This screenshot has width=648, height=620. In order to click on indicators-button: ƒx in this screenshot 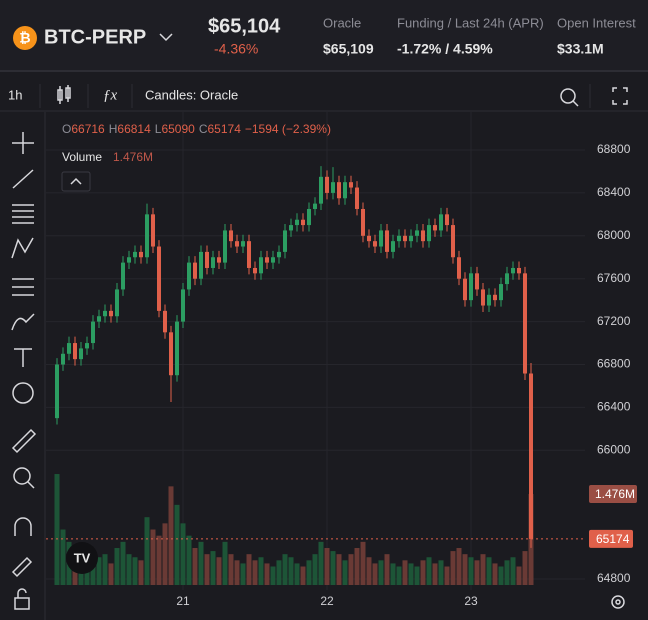, I will do `click(110, 95)`.